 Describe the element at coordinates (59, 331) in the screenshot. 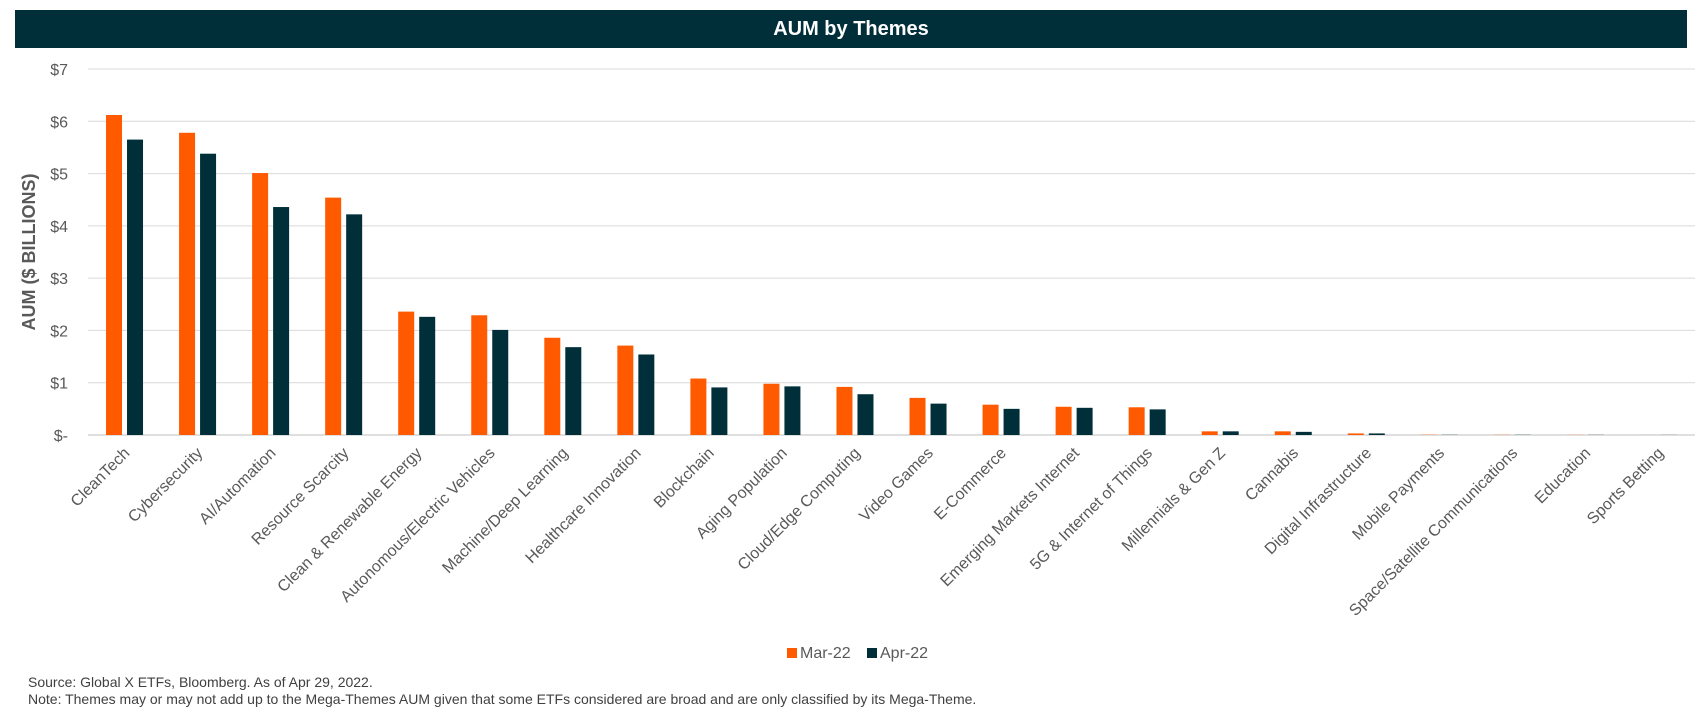

I see `y-tick-label: $2` at that location.